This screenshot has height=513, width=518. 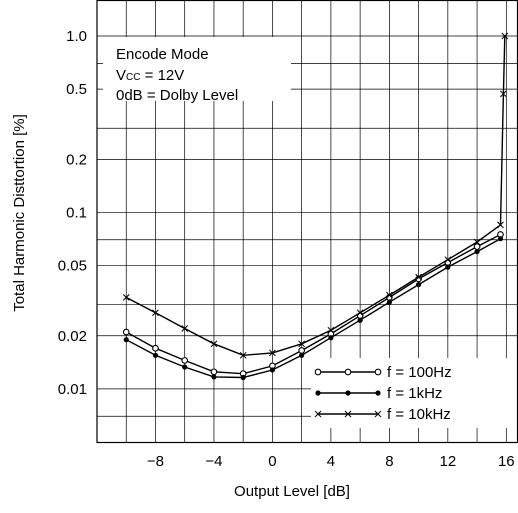 What do you see at coordinates (72, 389) in the screenshot?
I see `y-tick-label: 0.01` at bounding box center [72, 389].